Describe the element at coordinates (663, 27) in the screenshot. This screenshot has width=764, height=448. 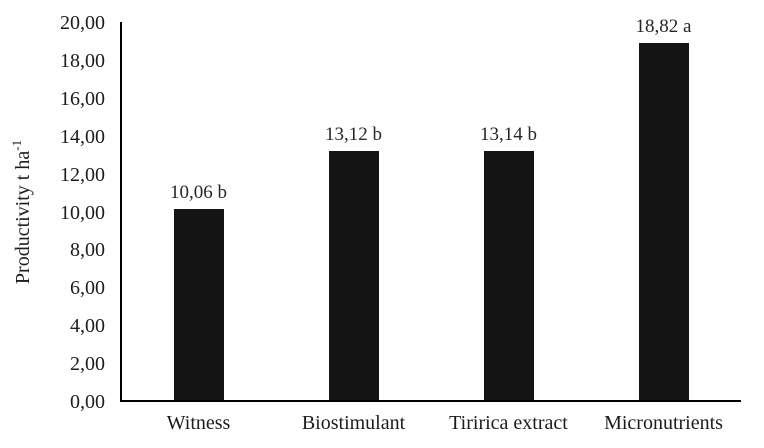
I see `bar-value-label: 18,82 a` at that location.